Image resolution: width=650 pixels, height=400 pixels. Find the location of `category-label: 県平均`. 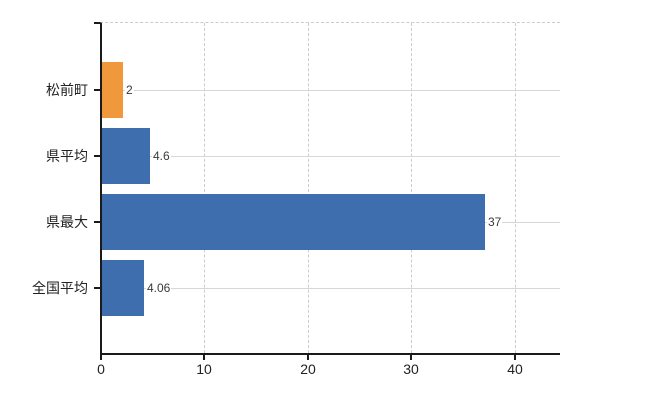

category-label: 県平均 is located at coordinates (67, 156).